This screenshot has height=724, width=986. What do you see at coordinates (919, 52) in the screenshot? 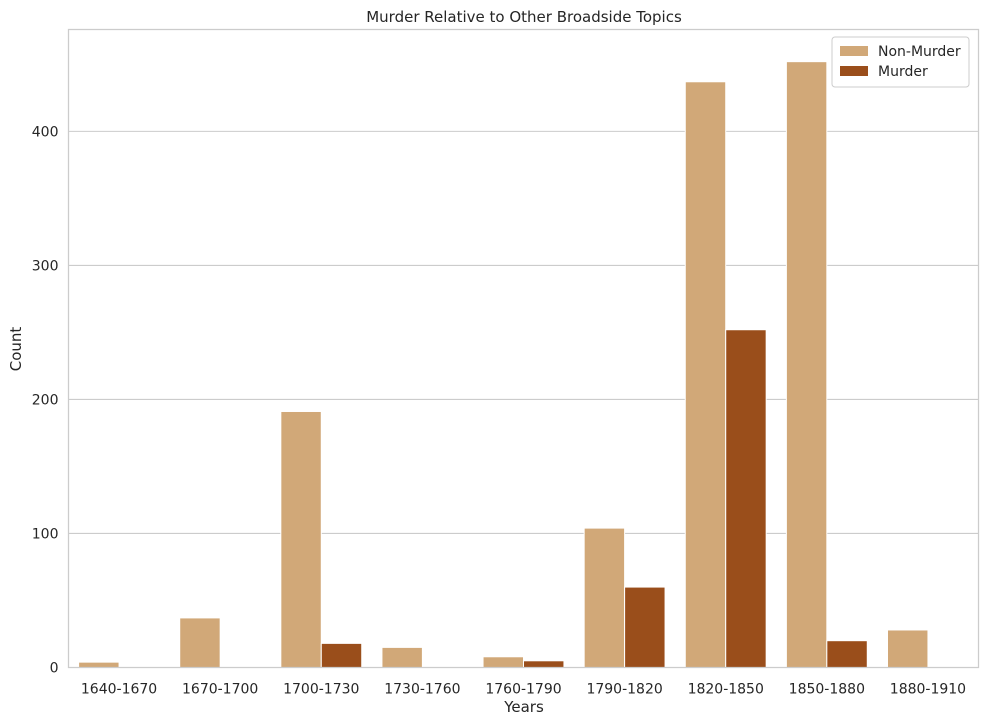
I see `legend-label-non-murder: Non-Murder` at bounding box center [919, 52].